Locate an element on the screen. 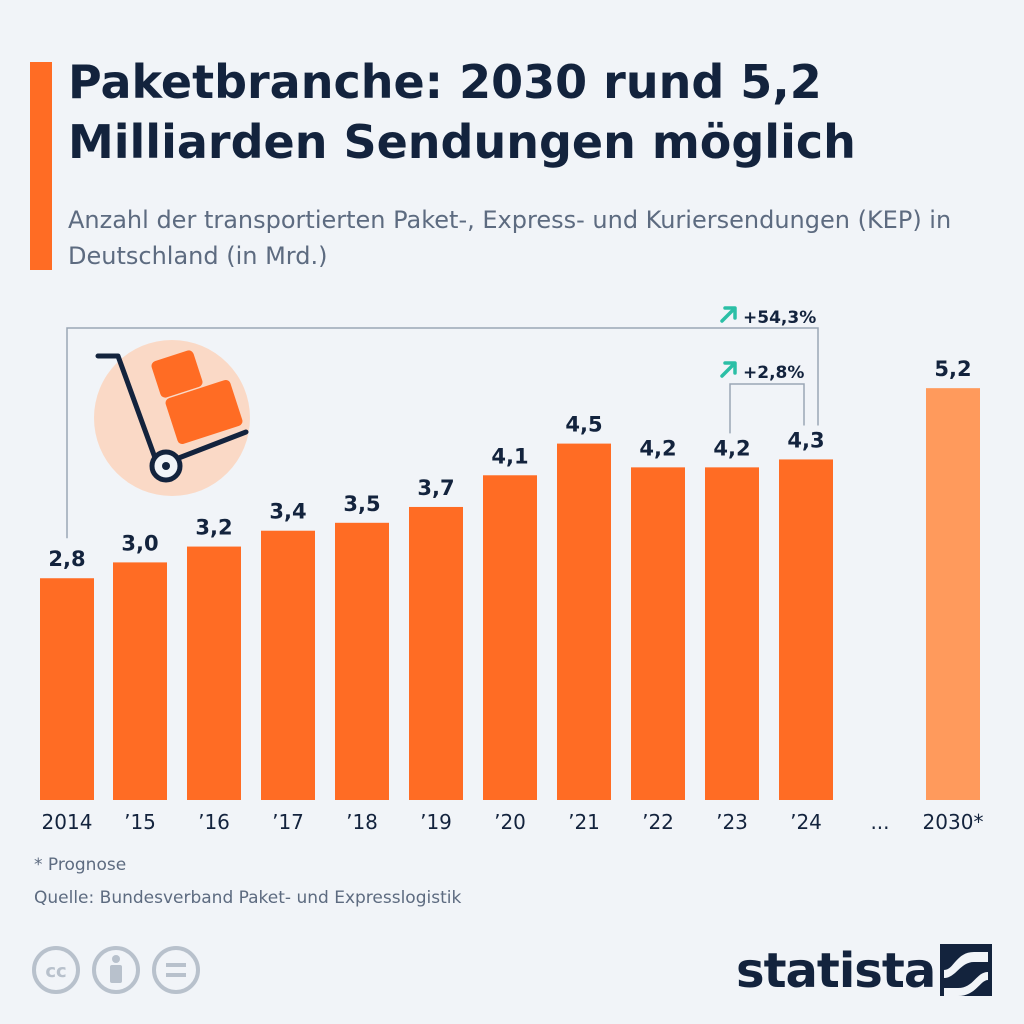 Image resolution: width=1024 pixels, height=1024 pixels. cc-icon: cc is located at coordinates (56, 970).